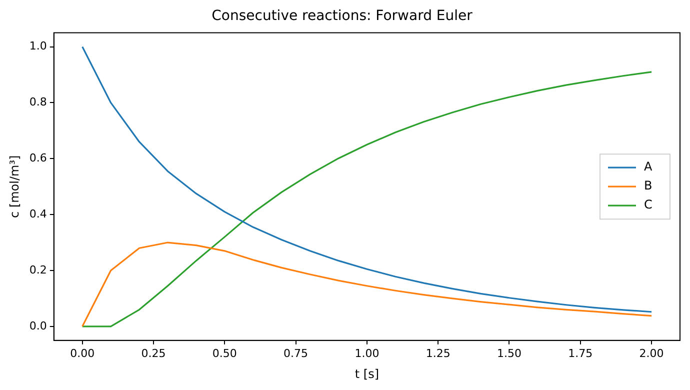 The width and height of the screenshot is (690, 390). What do you see at coordinates (367, 373) in the screenshot?
I see `x-axis-title: t [s]` at bounding box center [367, 373].